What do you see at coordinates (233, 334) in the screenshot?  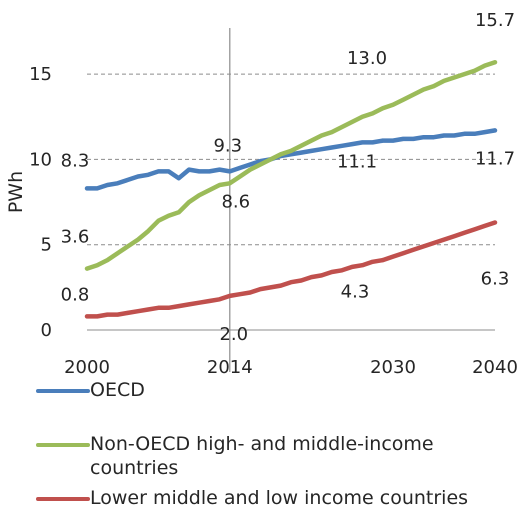 I see `data-label-2-0: 2.0` at bounding box center [233, 334].